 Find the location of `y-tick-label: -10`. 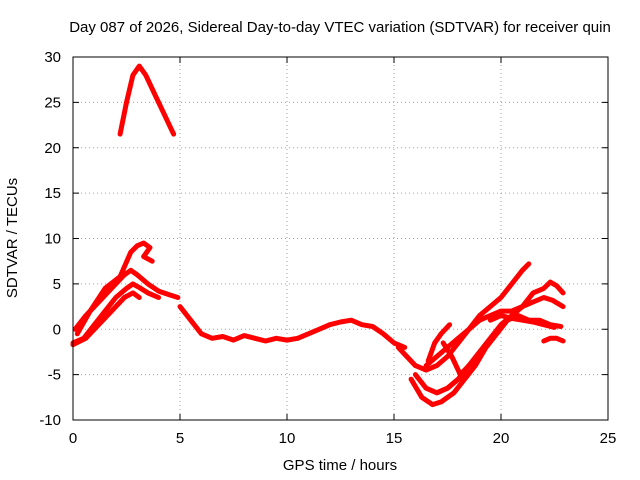

y-tick-label: -10 is located at coordinates (50, 420).